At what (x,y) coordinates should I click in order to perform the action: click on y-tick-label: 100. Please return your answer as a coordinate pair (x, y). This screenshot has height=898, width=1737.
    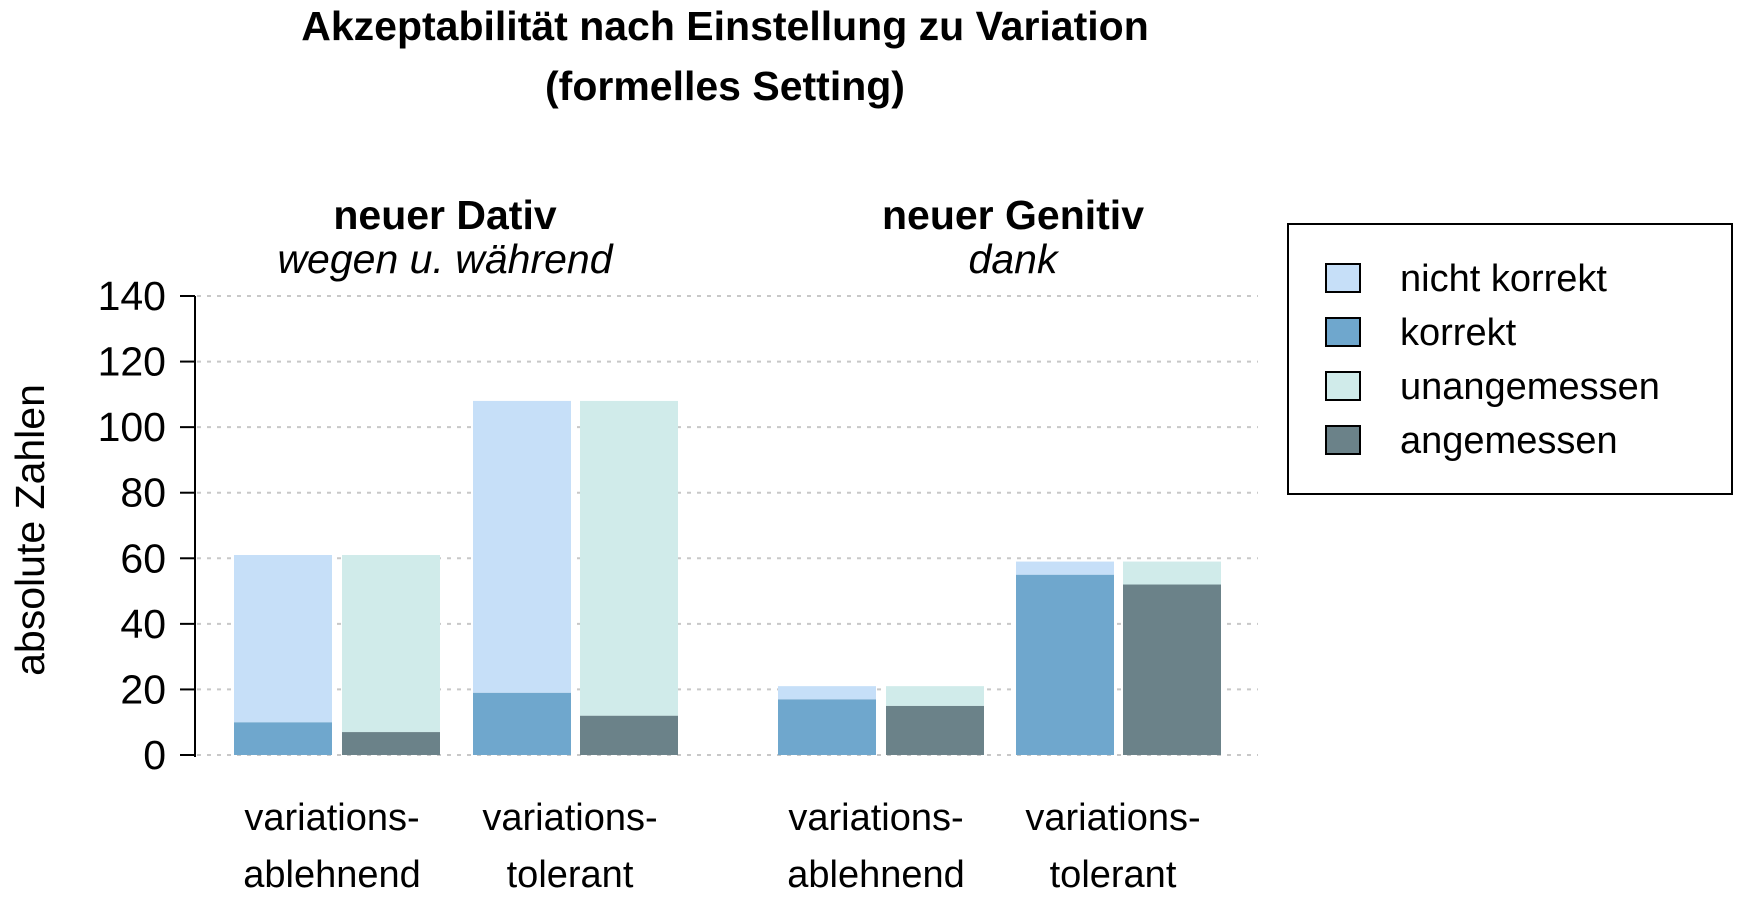
    Looking at the image, I should click on (132, 427).